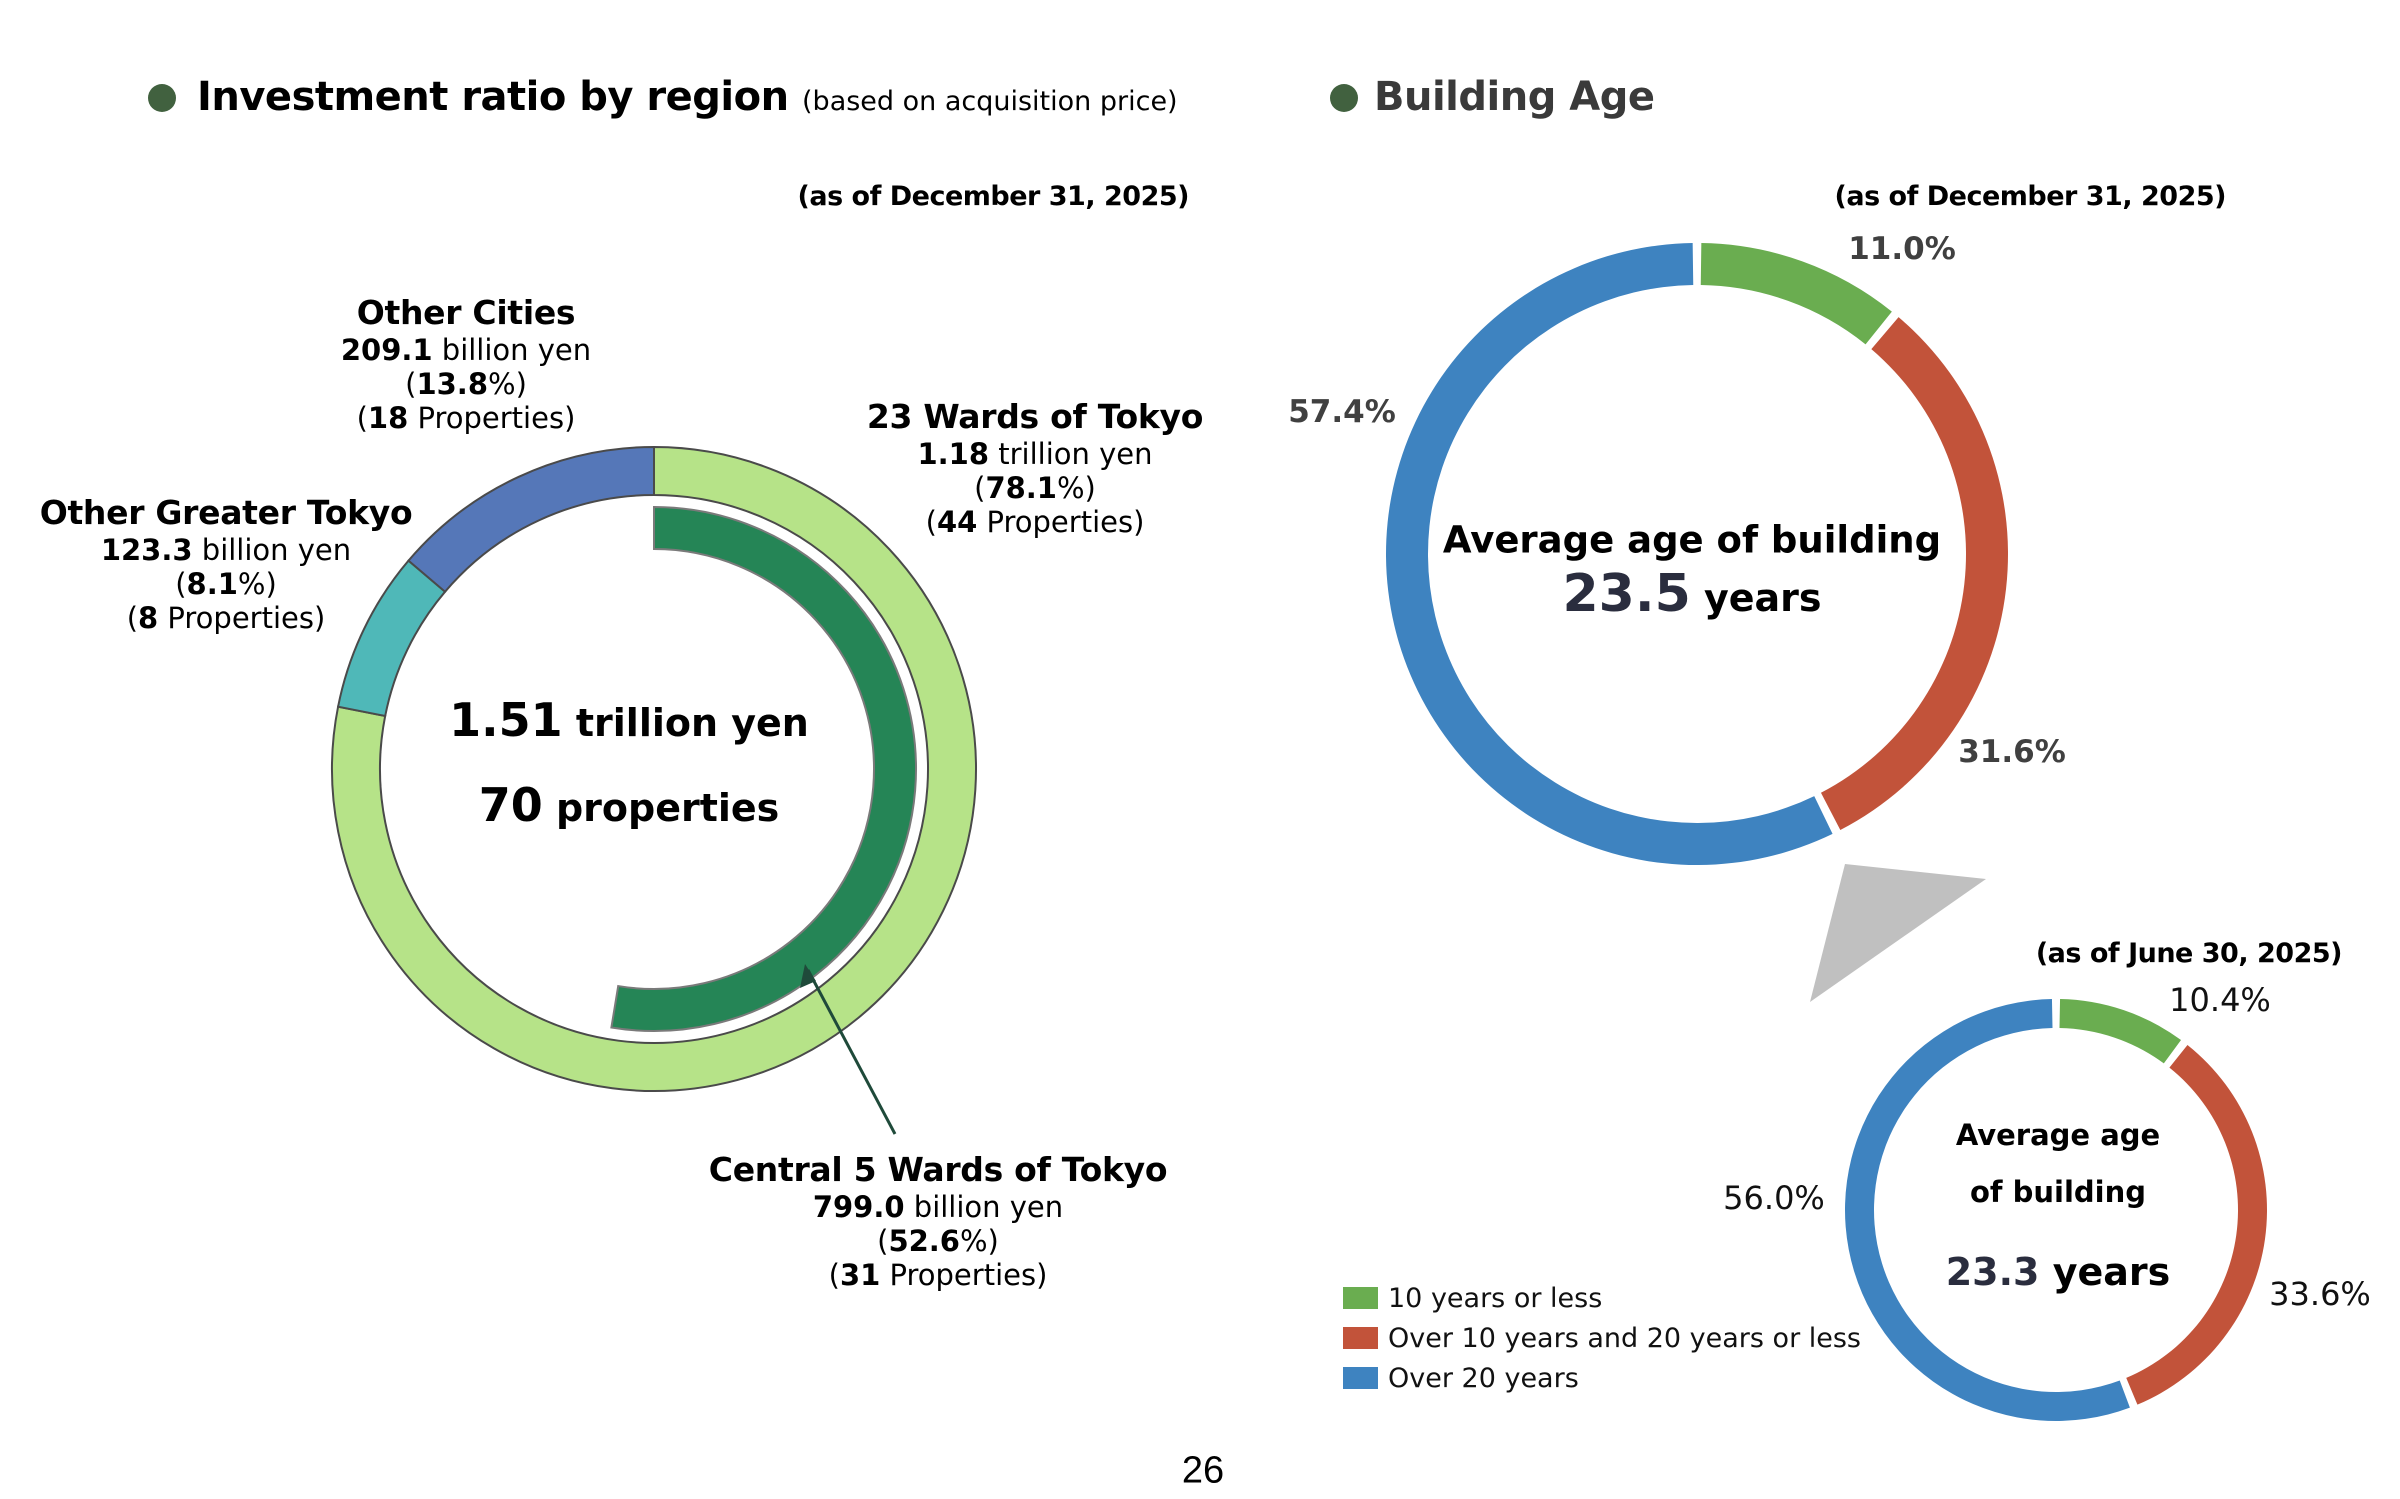 Image resolution: width=2400 pixels, height=1499 pixels. Describe the element at coordinates (924, 1241) in the screenshot. I see `label-percent: 52.6` at that location.